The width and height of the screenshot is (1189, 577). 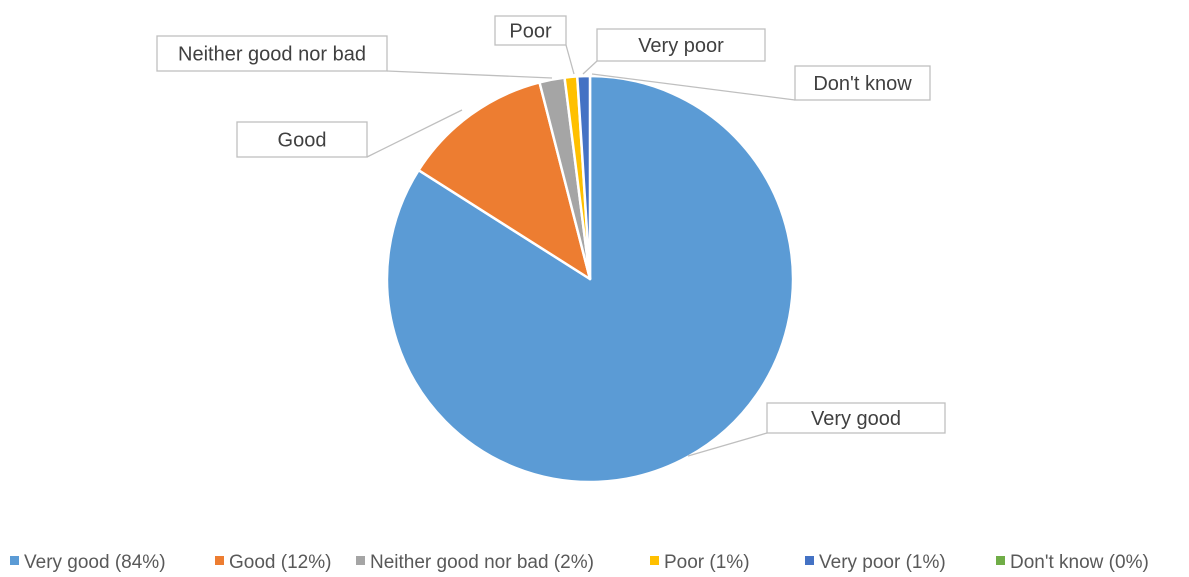 What do you see at coordinates (482, 562) in the screenshot?
I see `legend-label-neither-good-nor-bad: Neither good nor bad (2%)` at bounding box center [482, 562].